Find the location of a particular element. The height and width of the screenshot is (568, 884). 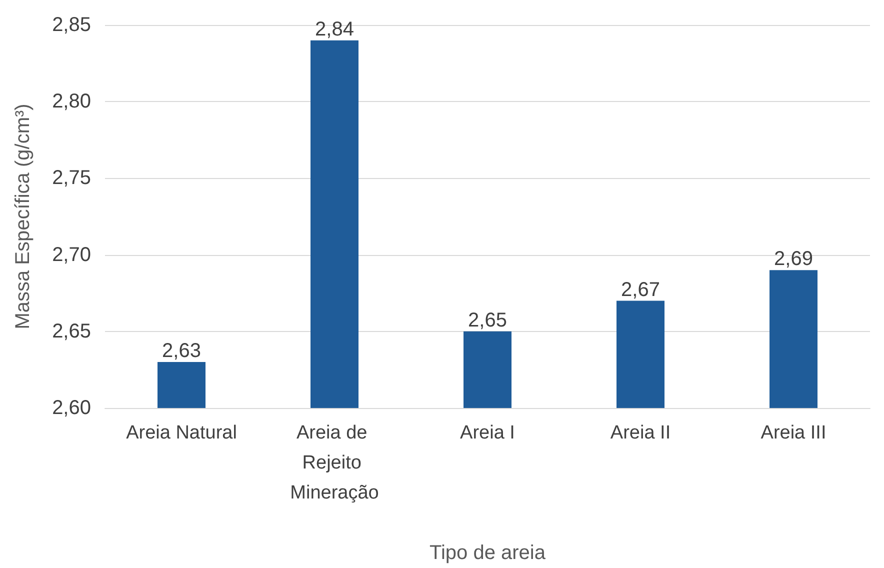

y-tick-label: 2,65 is located at coordinates (71, 331).